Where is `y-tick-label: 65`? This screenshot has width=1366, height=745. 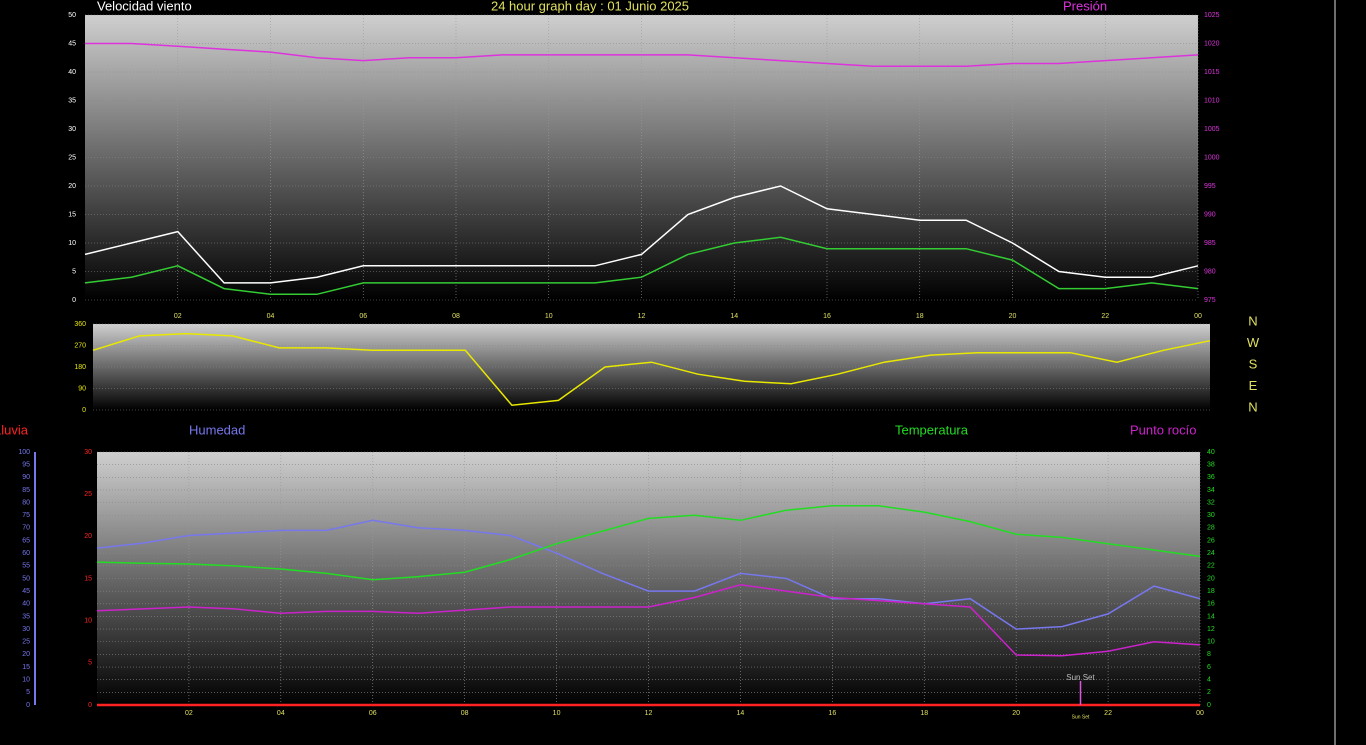 y-tick-label: 65 is located at coordinates (26, 540).